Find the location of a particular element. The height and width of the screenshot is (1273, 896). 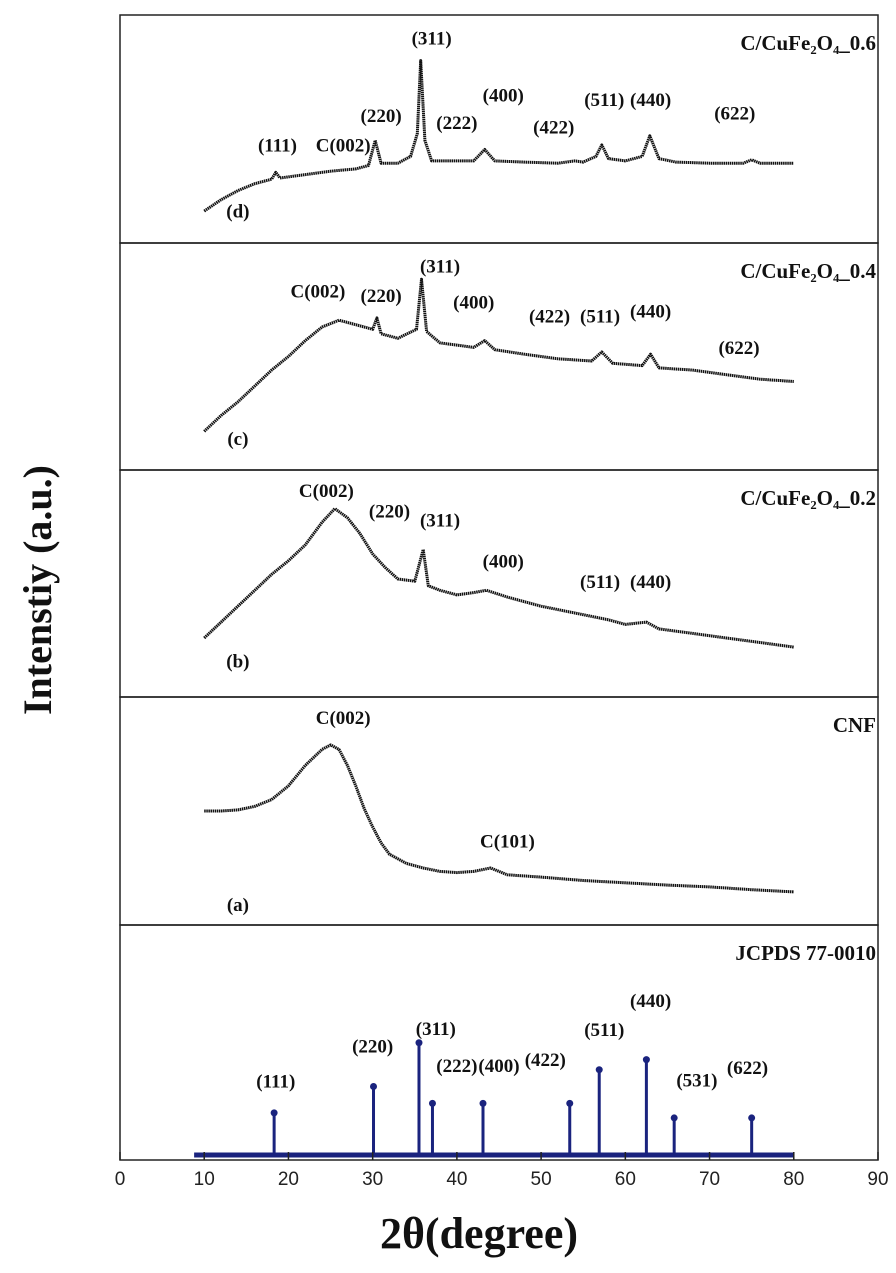

panel-title: JCPDS 77-0010 is located at coordinates (805, 953).